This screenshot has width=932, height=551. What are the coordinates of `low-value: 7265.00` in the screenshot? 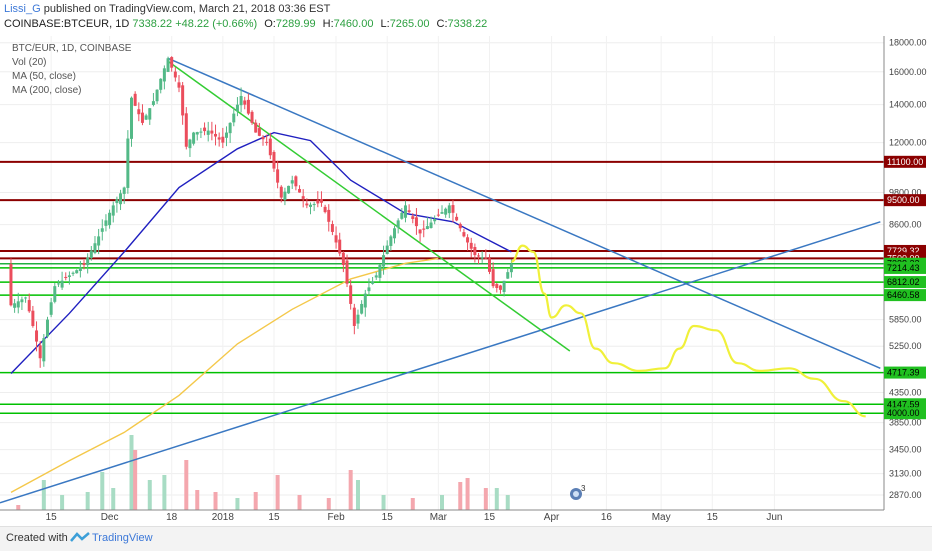 It's located at (409, 24).